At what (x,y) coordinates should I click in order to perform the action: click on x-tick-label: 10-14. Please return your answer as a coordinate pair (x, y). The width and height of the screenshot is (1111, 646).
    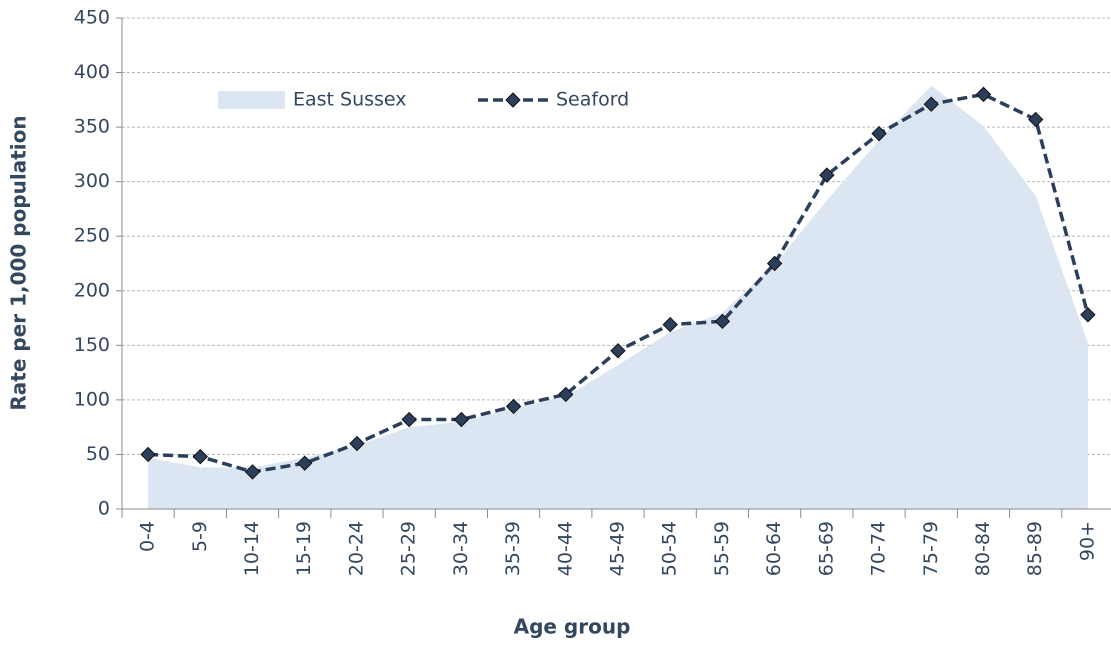
    Looking at the image, I should click on (252, 548).